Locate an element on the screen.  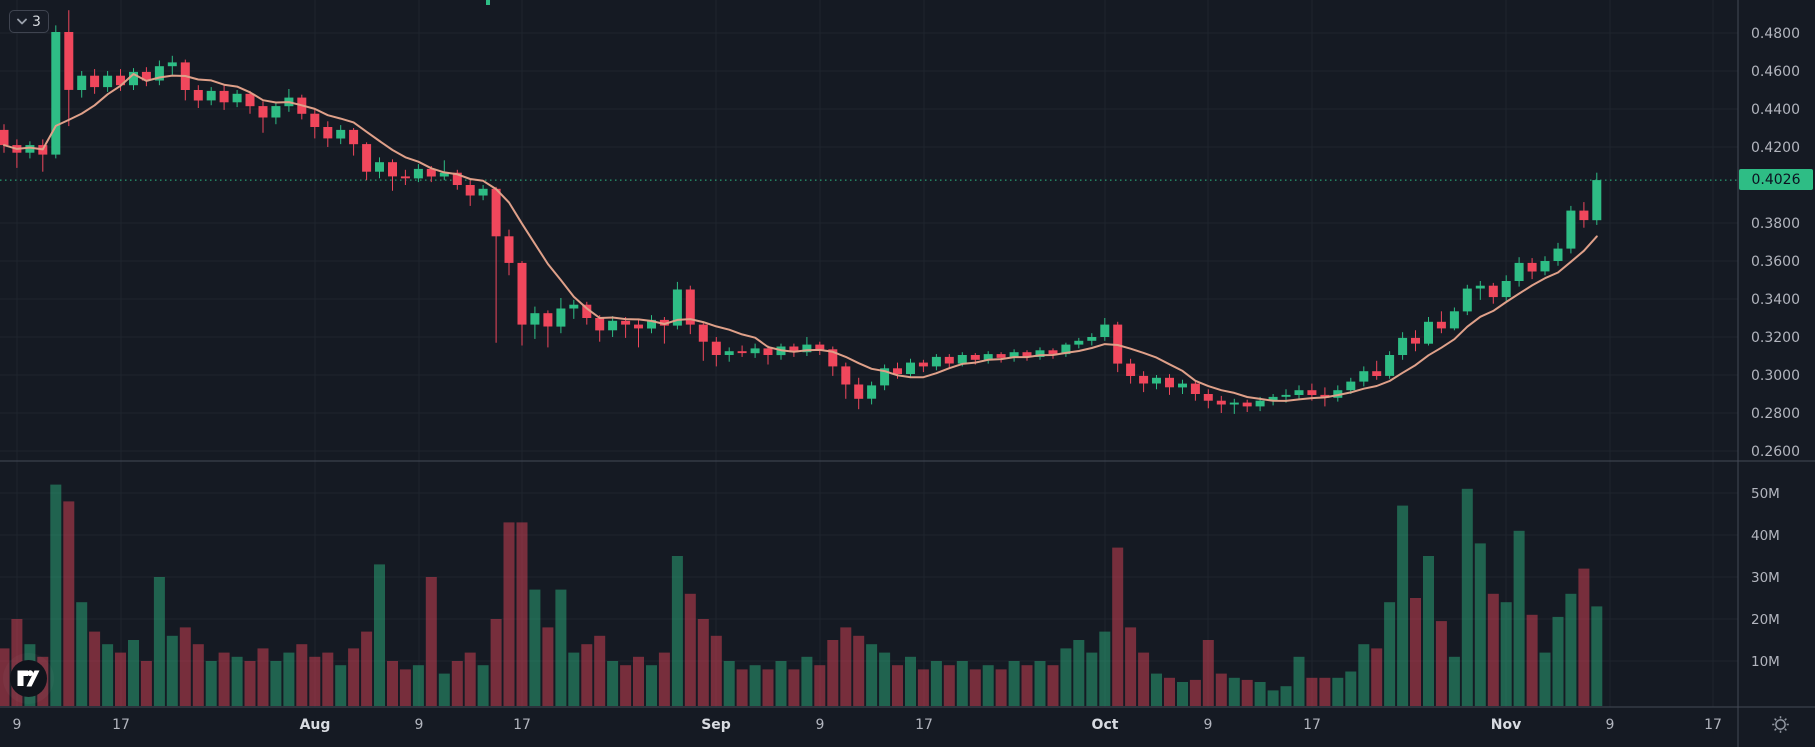
svg-text: 0.4800 is located at coordinates (1775, 34).